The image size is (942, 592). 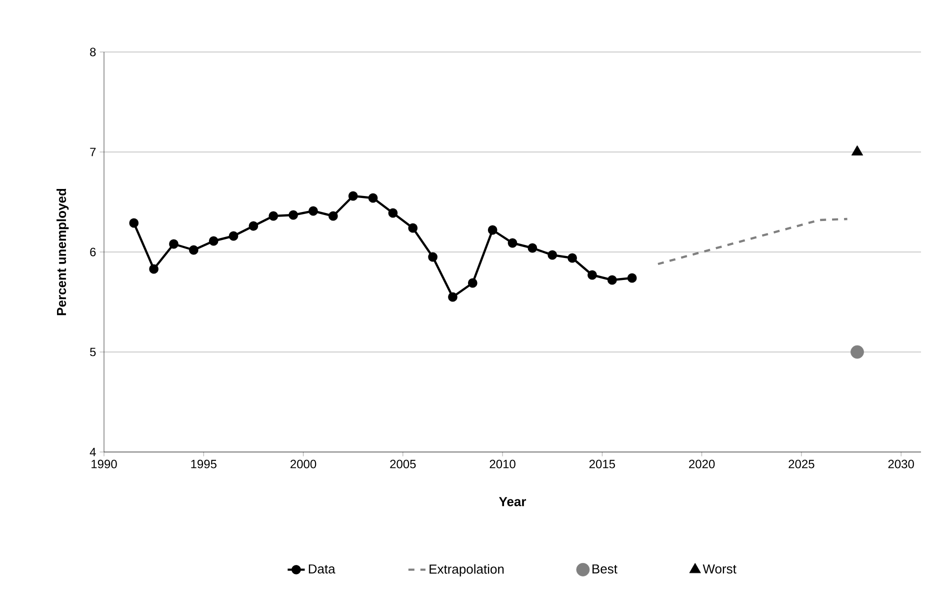 I want to click on x-tick-label: 2005, so click(x=403, y=464).